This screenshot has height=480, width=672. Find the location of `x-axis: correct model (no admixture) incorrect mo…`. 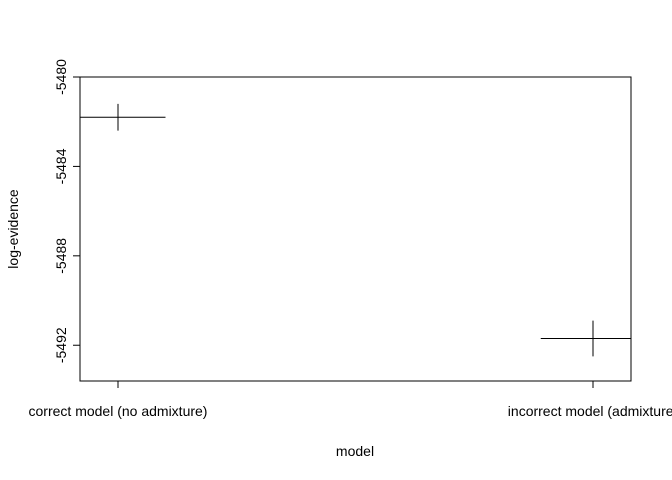

x-axis: correct model (no admixture) incorrect mo… is located at coordinates (350, 400).